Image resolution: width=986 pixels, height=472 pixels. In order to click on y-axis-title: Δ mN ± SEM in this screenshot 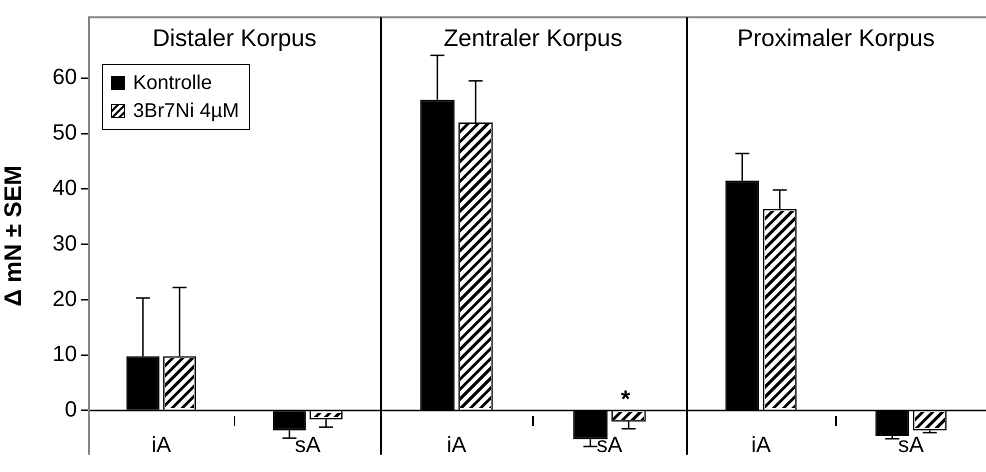, I will do `click(14, 236)`.